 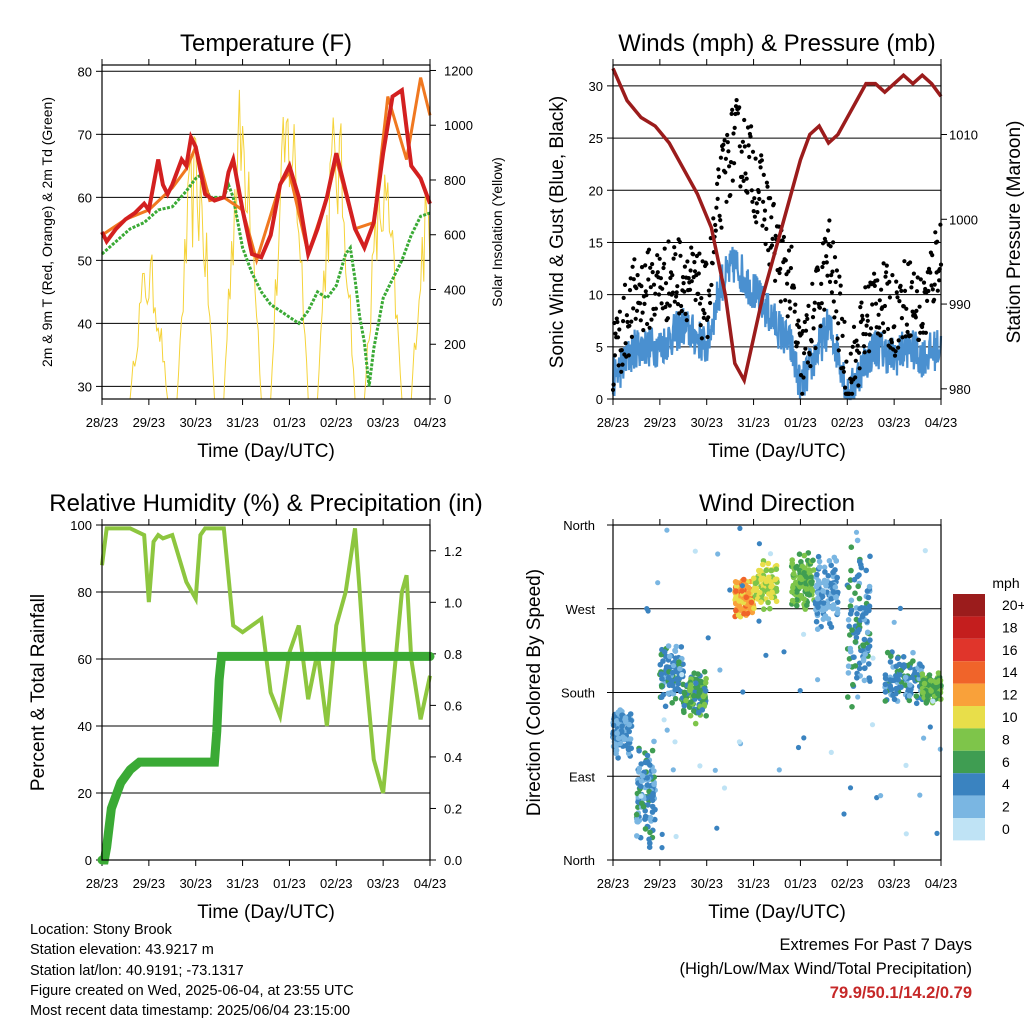 I want to click on legend-swatch, so click(x=969, y=694).